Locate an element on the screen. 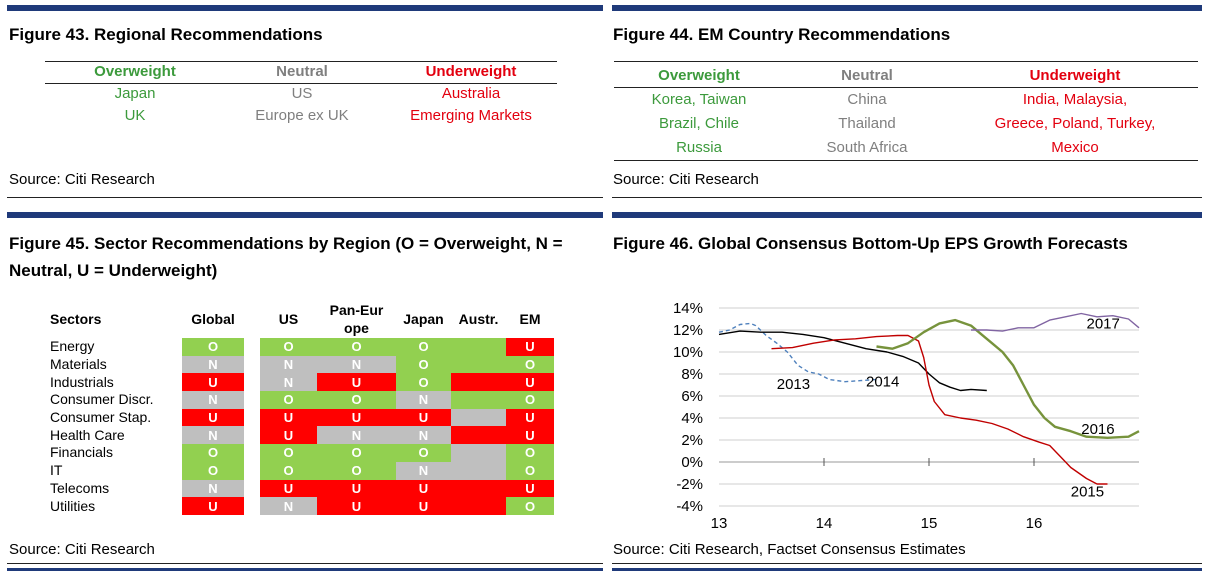 The image size is (1209, 575). sector-row: Utilities U N U U O is located at coordinates (302, 506).